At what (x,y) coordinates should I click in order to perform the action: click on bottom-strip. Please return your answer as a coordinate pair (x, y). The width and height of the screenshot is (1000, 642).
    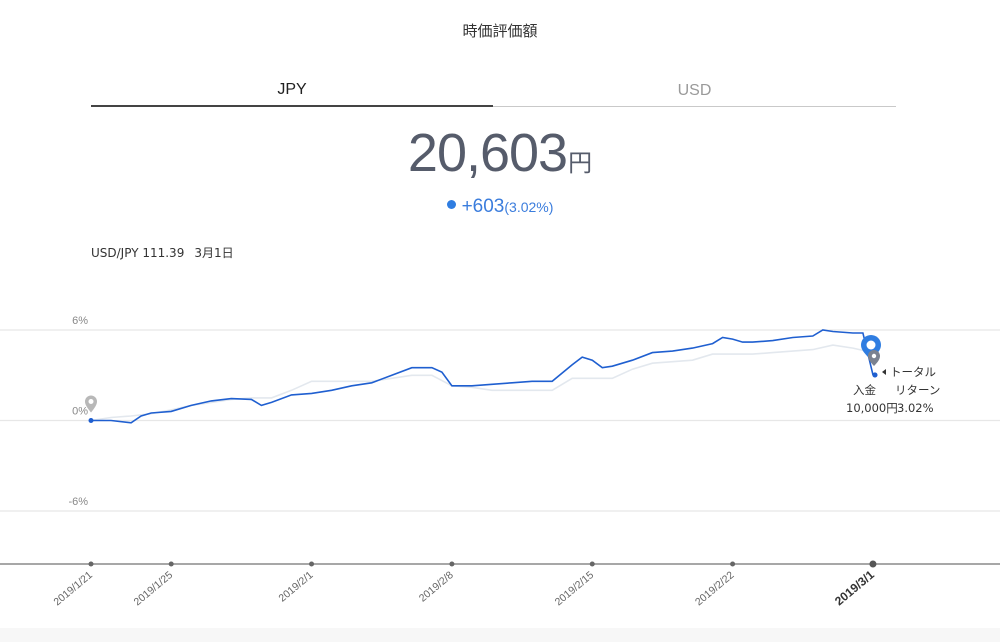
    Looking at the image, I should click on (500, 635).